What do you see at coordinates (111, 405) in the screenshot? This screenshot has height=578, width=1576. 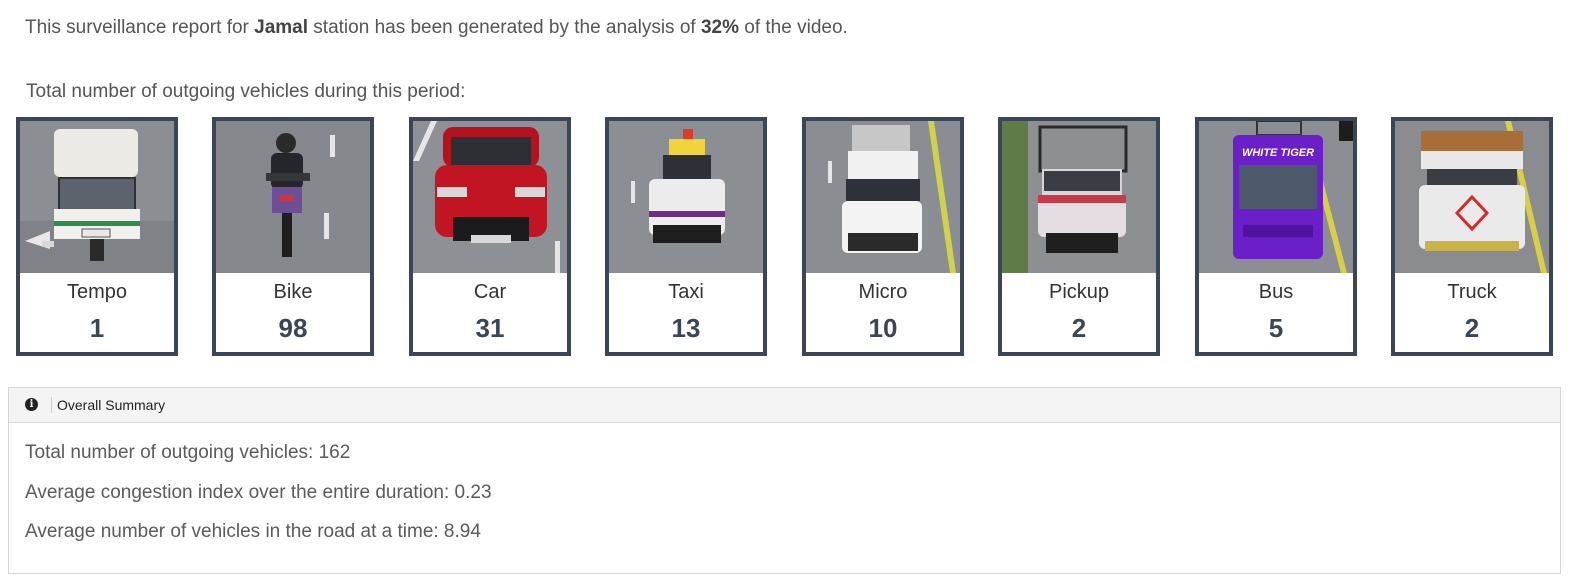 I see `summary-title: Overall Summary` at bounding box center [111, 405].